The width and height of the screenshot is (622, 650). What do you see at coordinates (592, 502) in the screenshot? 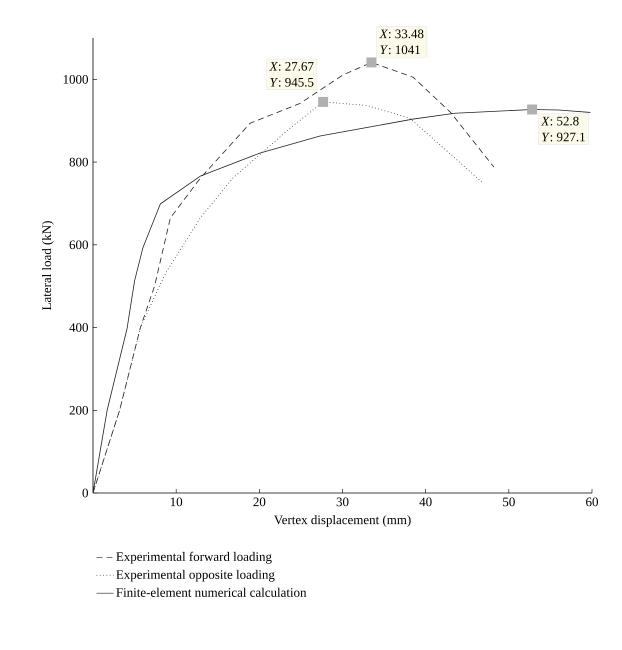
I see `x-tick-label: 60` at bounding box center [592, 502].